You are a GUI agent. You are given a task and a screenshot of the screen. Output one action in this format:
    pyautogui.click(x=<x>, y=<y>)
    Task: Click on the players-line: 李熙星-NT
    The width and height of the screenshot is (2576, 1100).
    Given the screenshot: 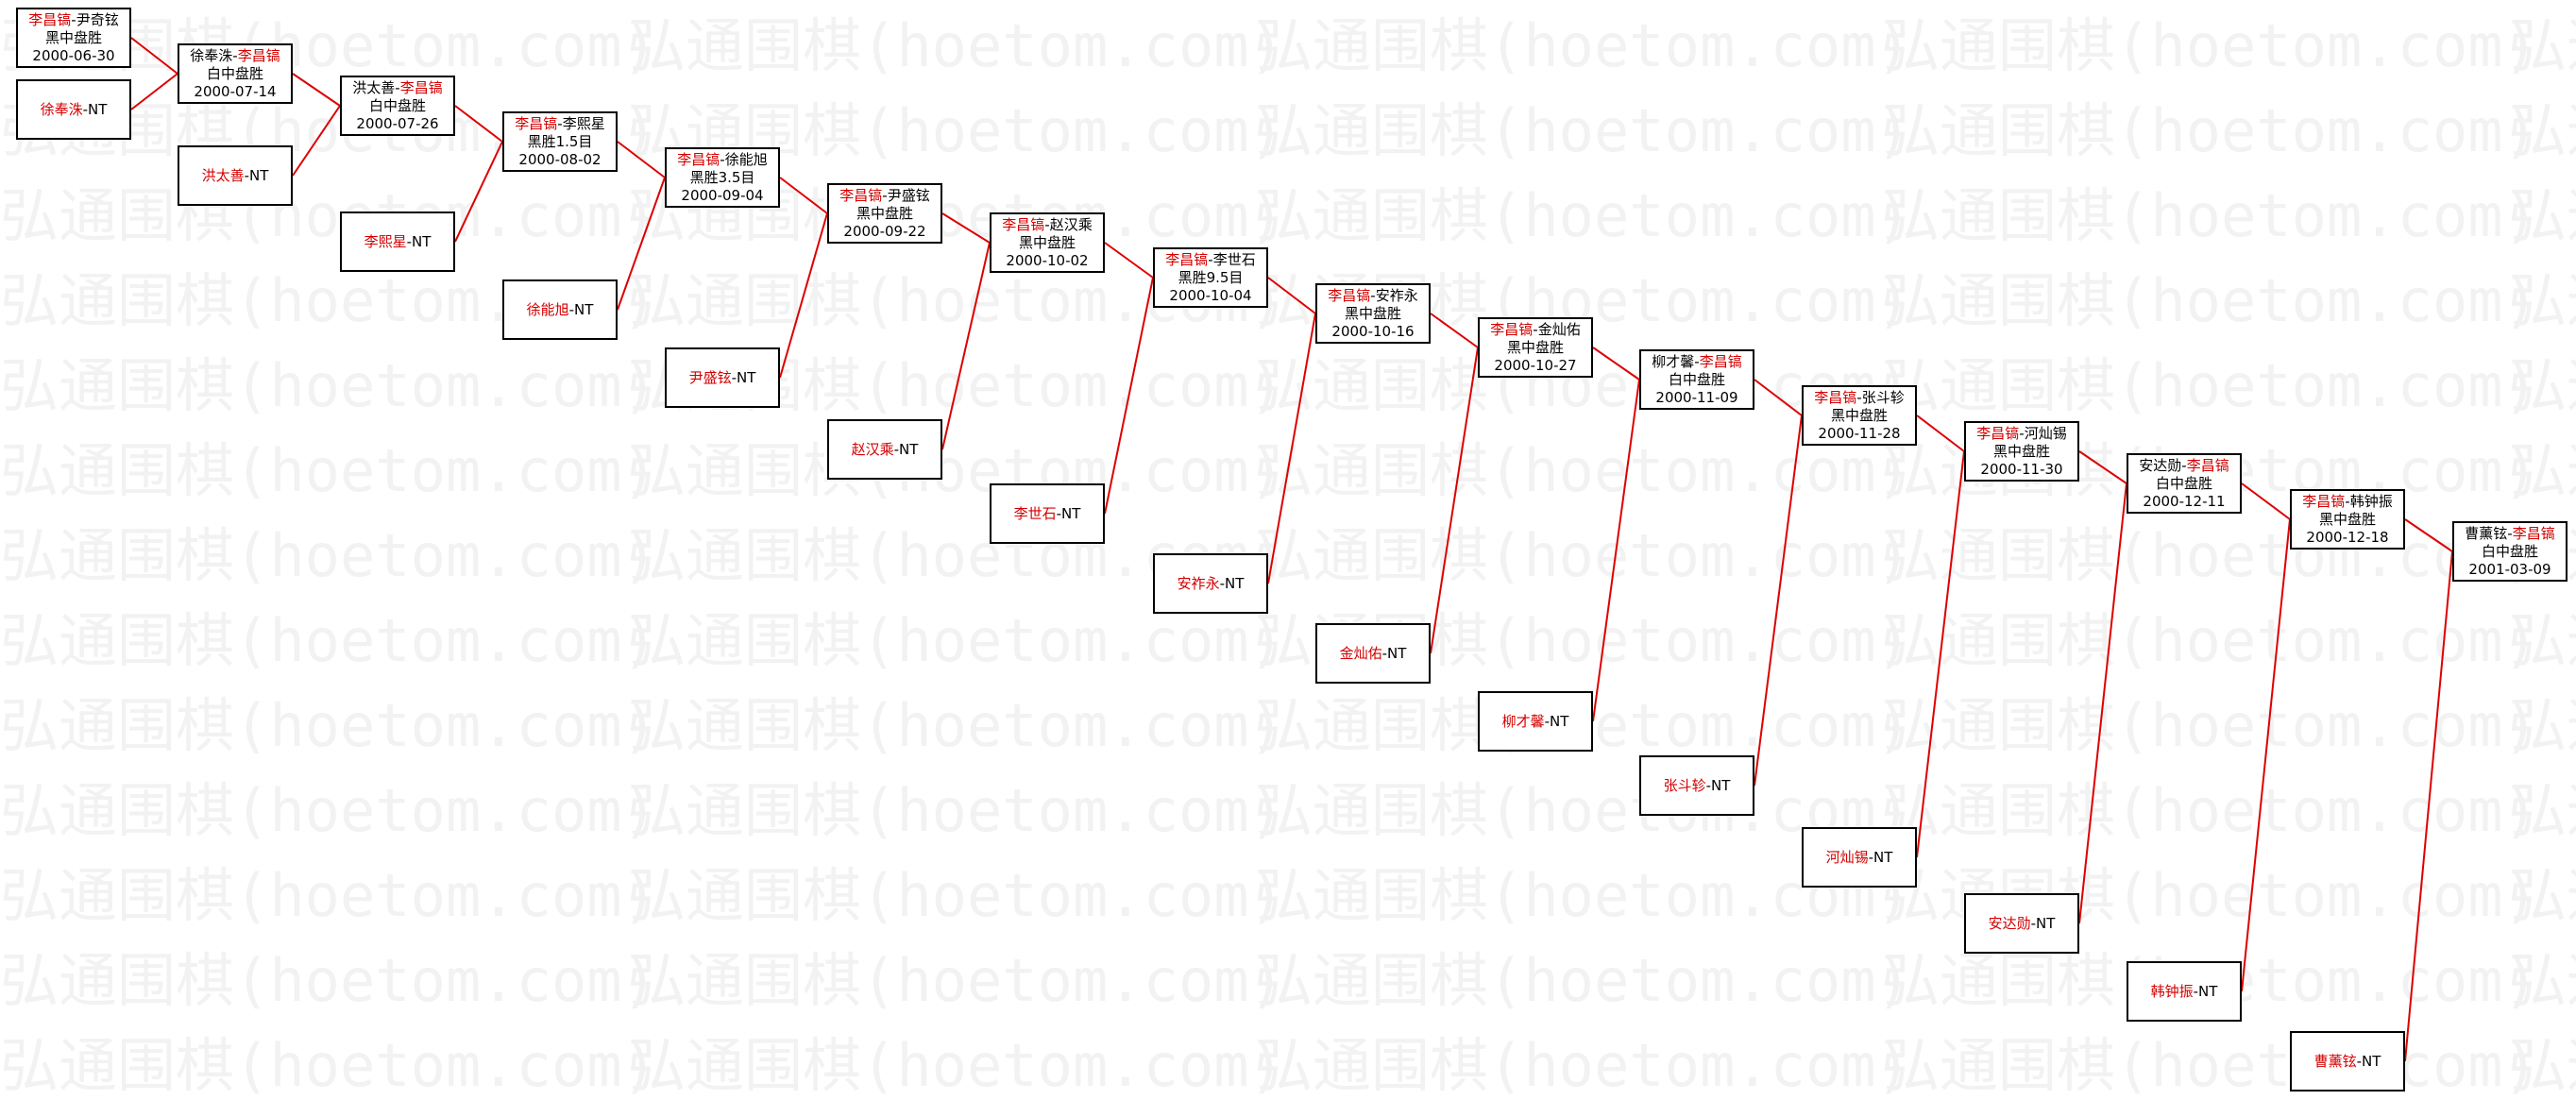 What is the action you would take?
    pyautogui.click(x=397, y=242)
    